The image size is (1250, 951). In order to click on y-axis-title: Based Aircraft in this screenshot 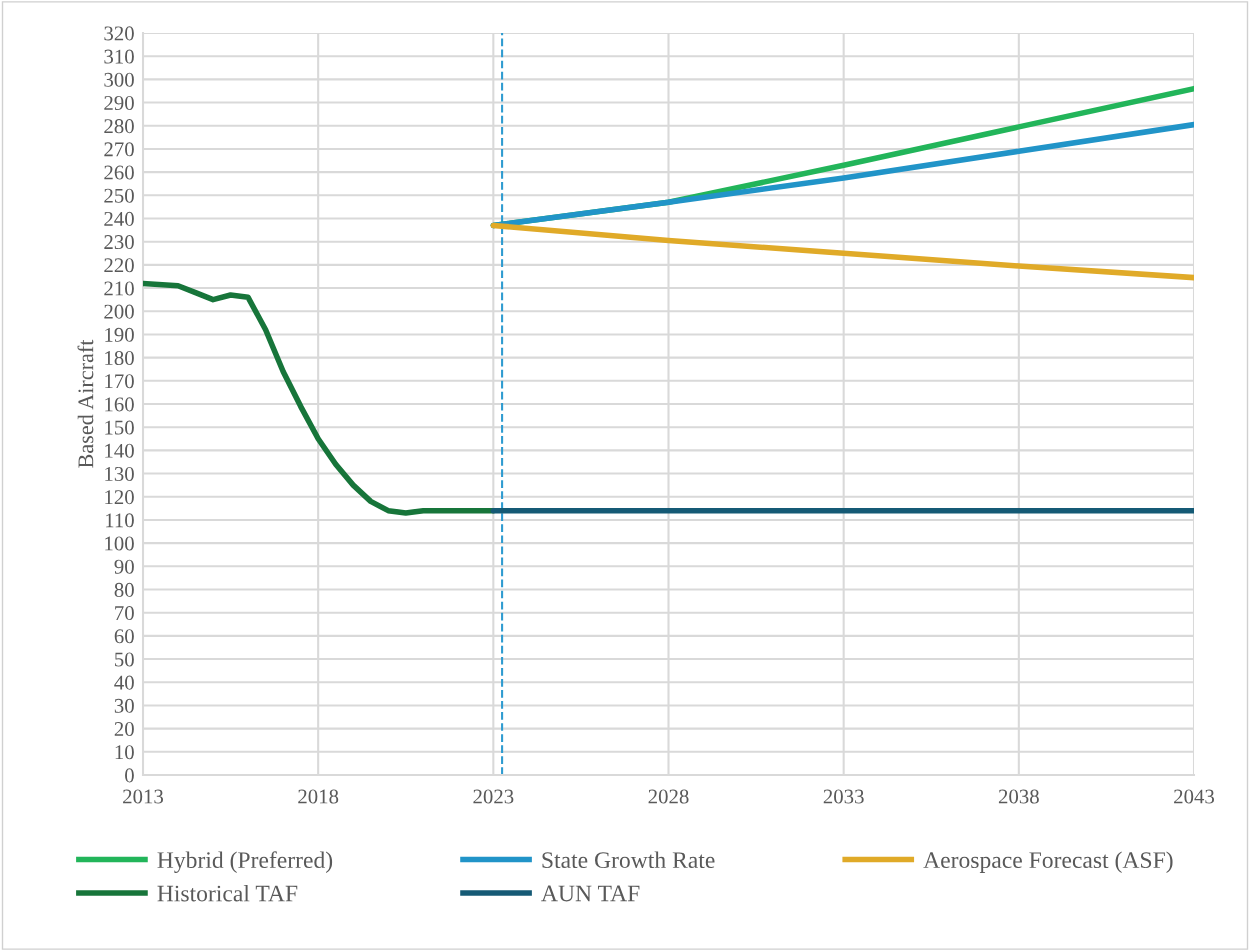, I will do `click(85, 403)`.